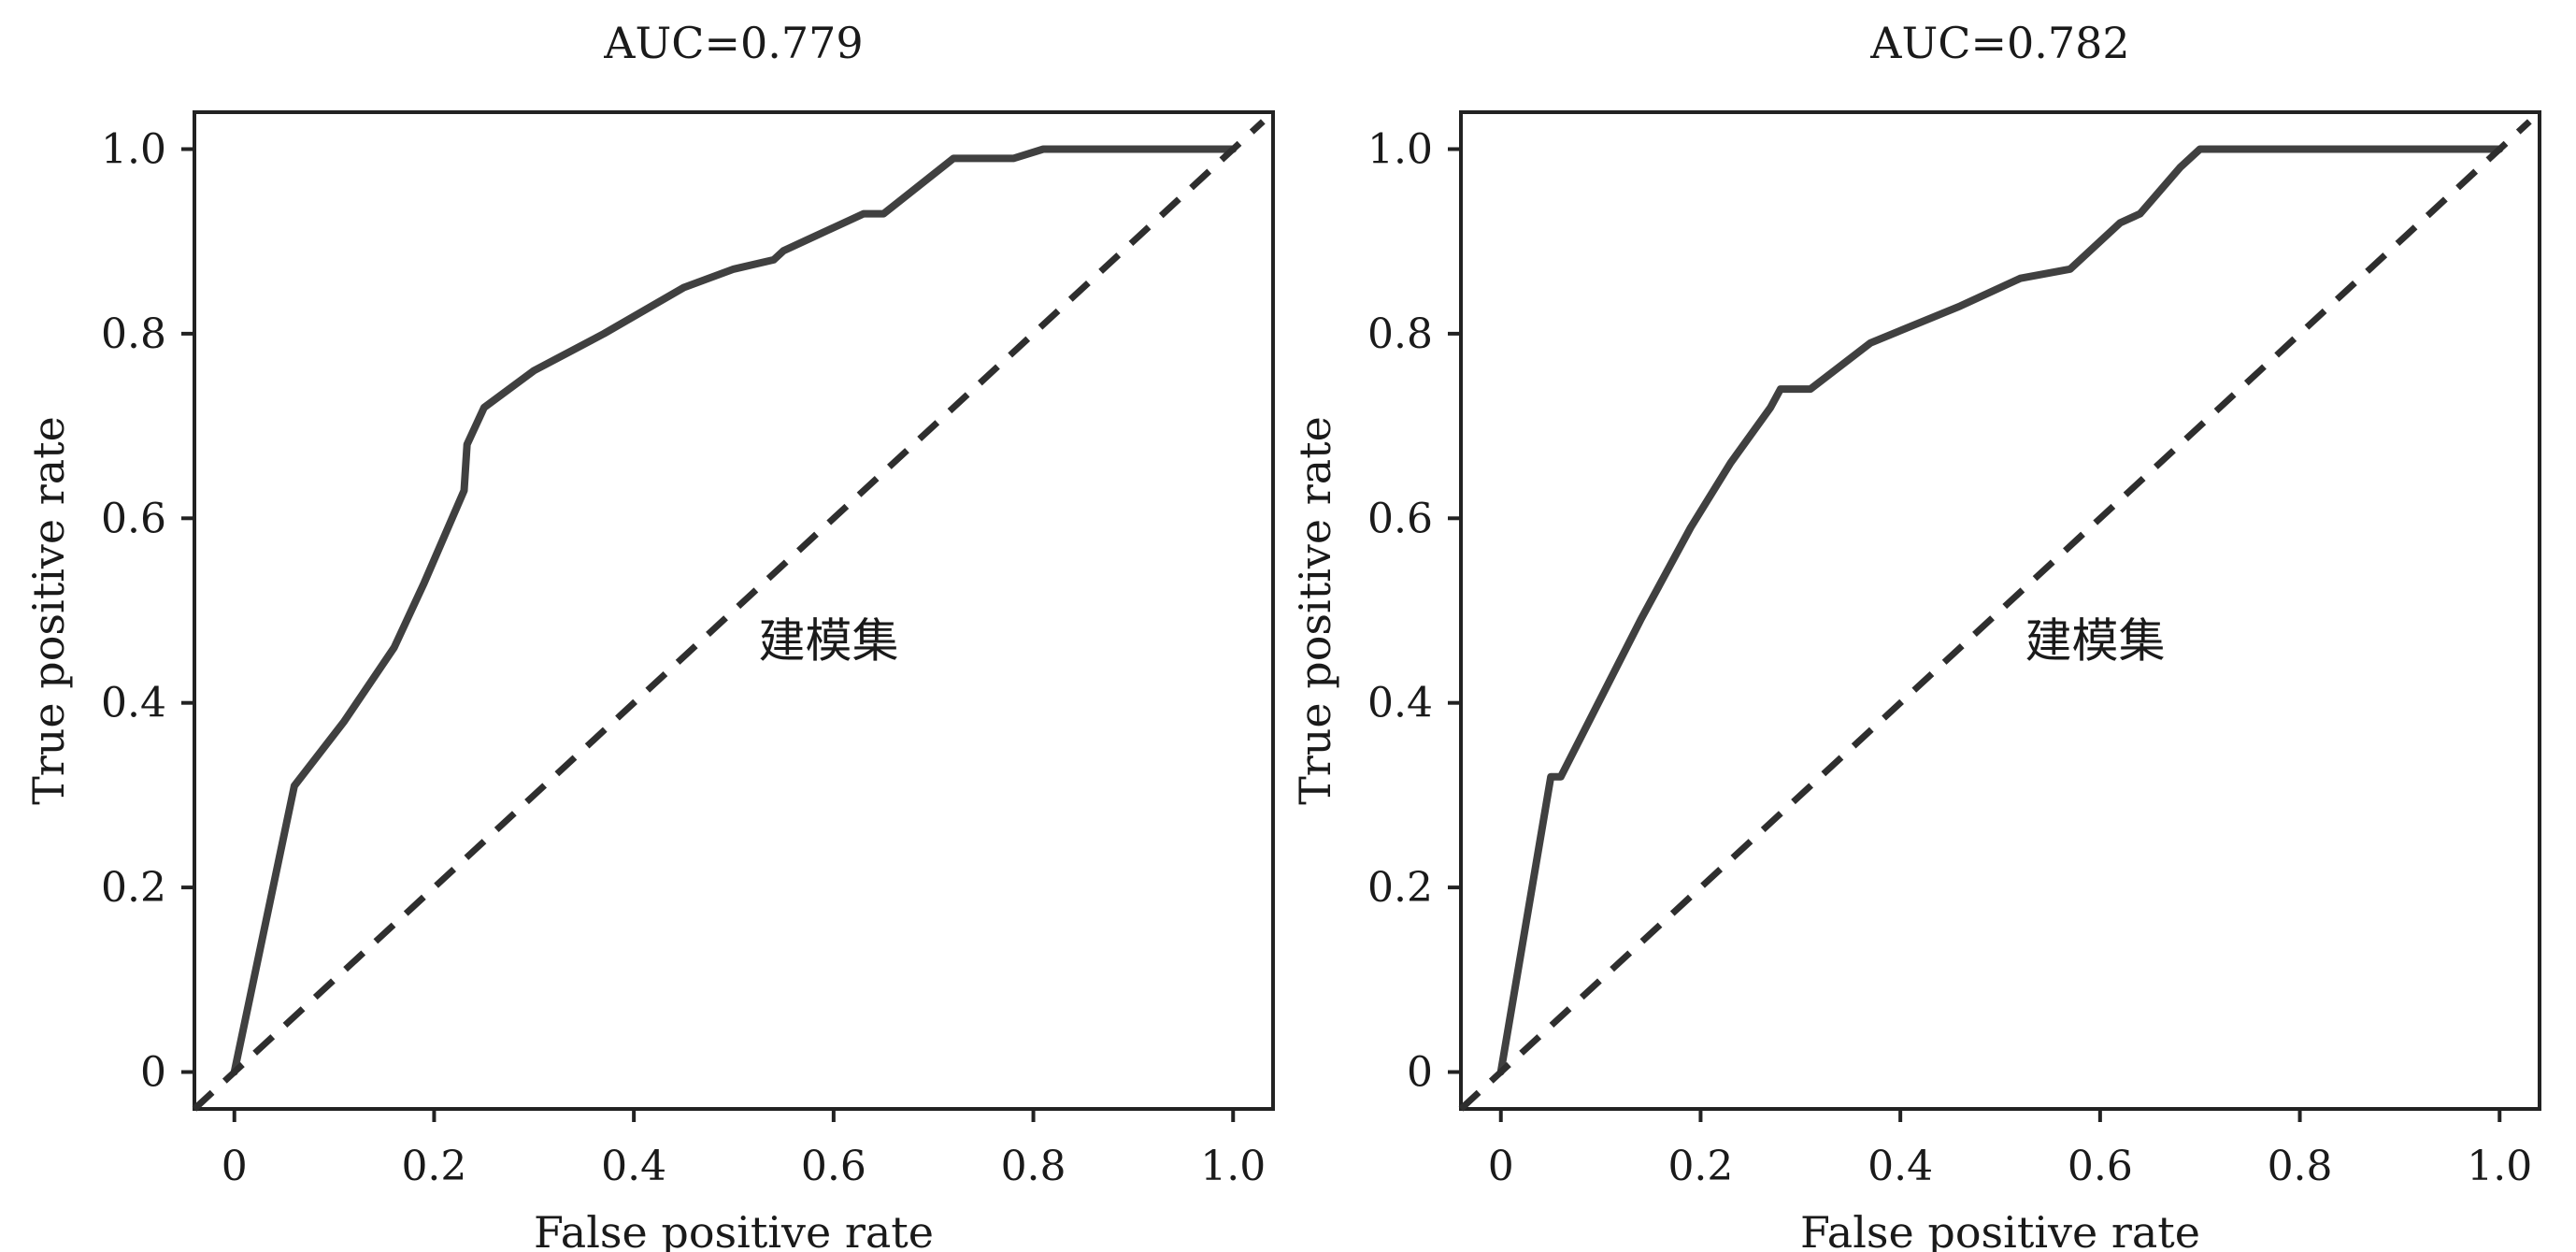  I want to click on chart-title: AUC=0.779, so click(733, 43).